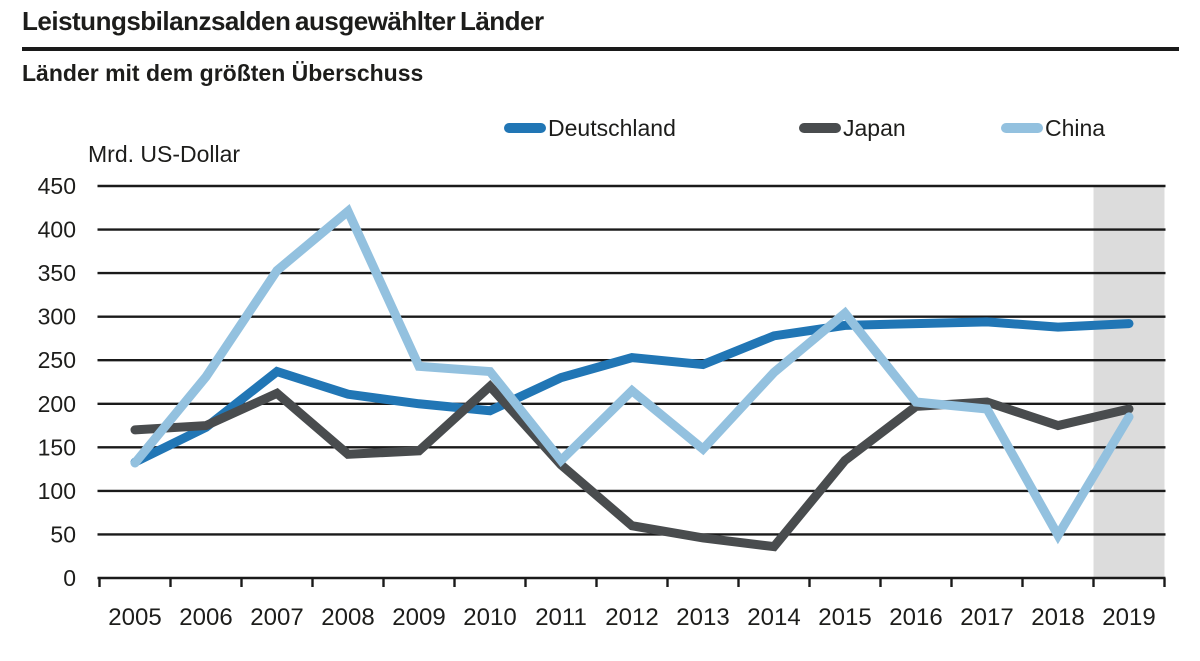 The width and height of the screenshot is (1200, 661). What do you see at coordinates (561, 617) in the screenshot?
I see `x-tick-label: 2011` at bounding box center [561, 617].